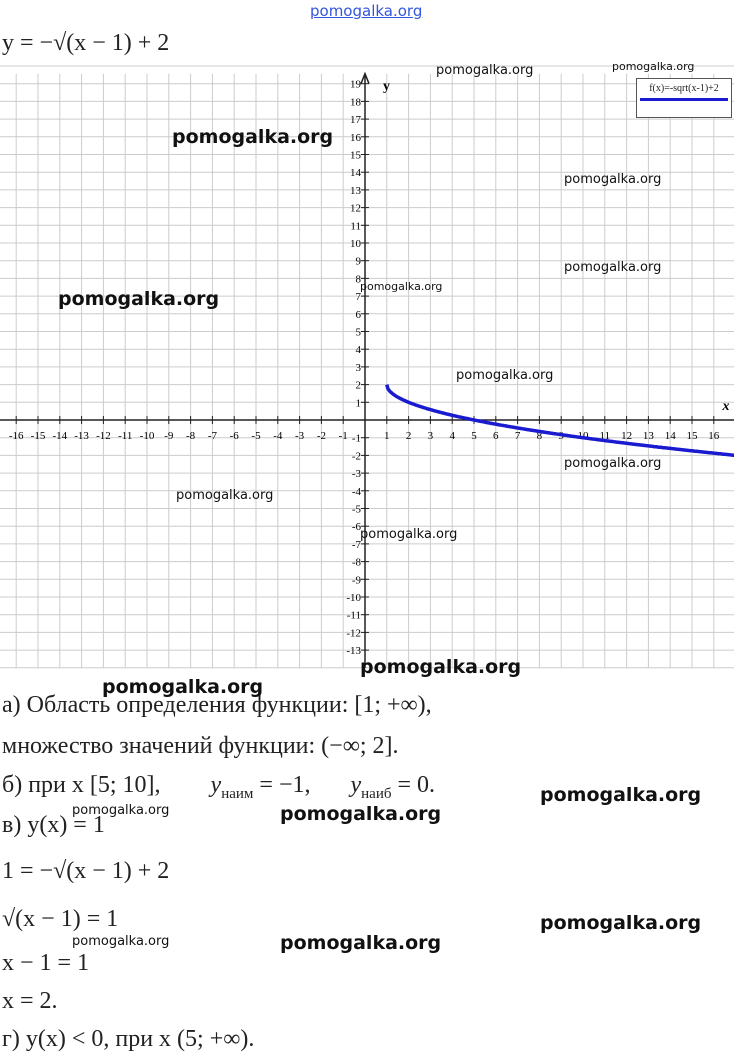 The width and height of the screenshot is (734, 1054). I want to click on x-tick-label: 15, so click(693, 436).